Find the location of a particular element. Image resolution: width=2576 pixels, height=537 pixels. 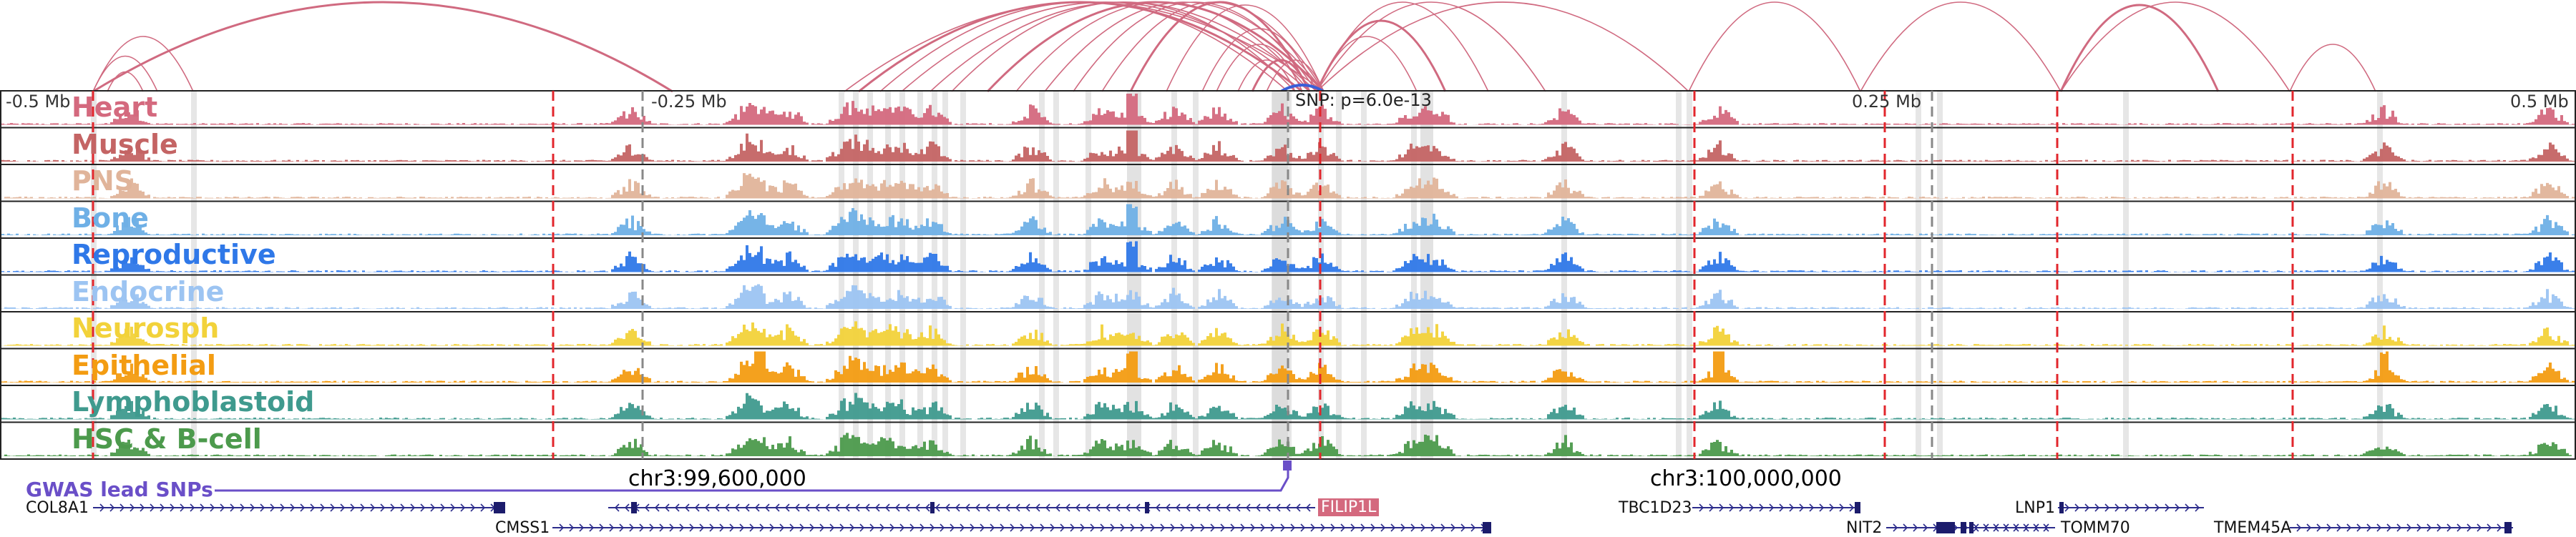

gene-label-tmem45a: TMEM45A is located at coordinates (2253, 528).